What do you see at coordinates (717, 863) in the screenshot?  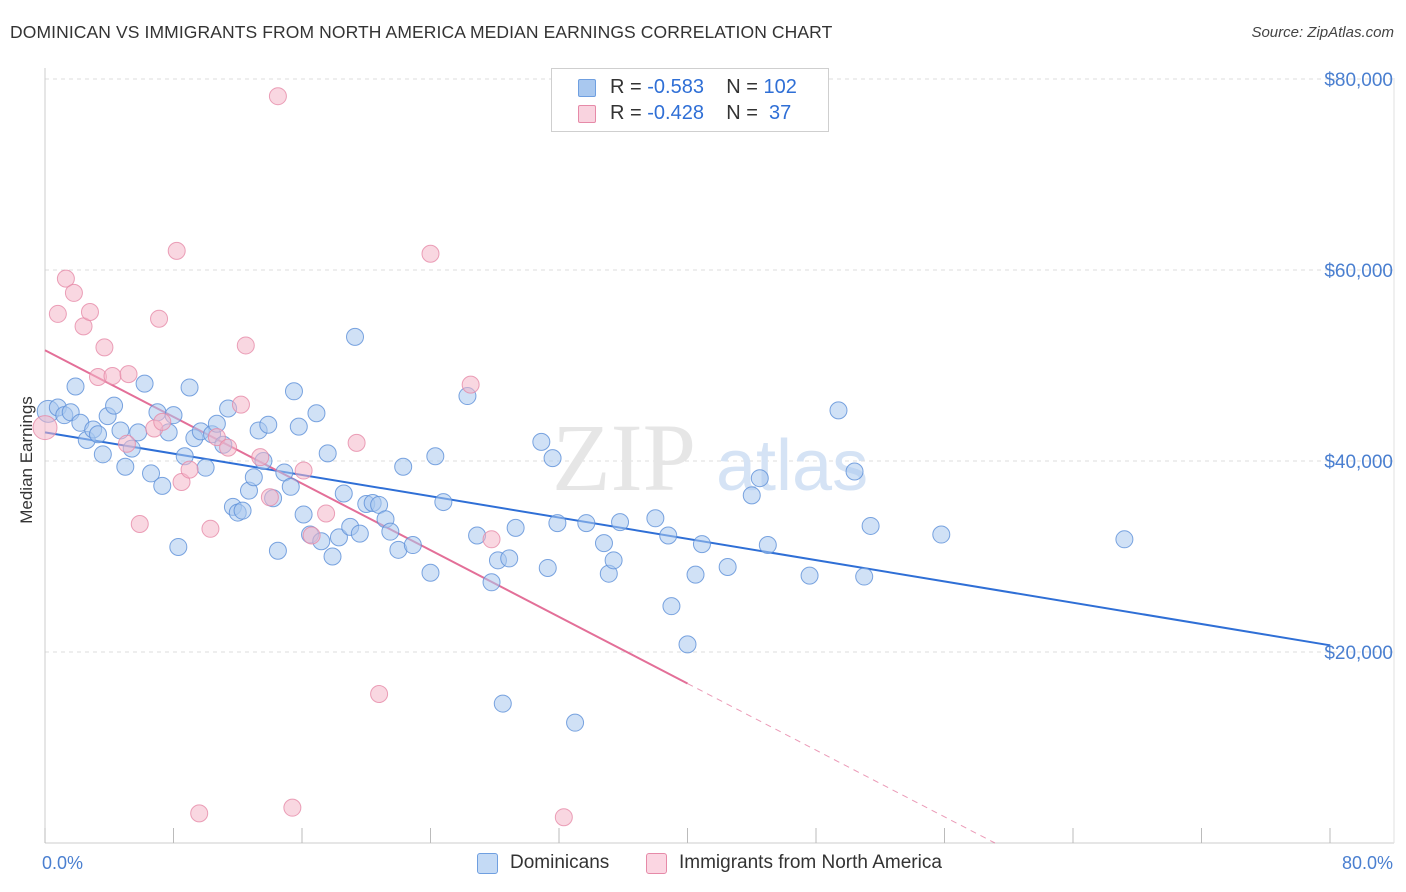 I see `x-tick-labels: 0.0% 80.0%` at bounding box center [717, 863].